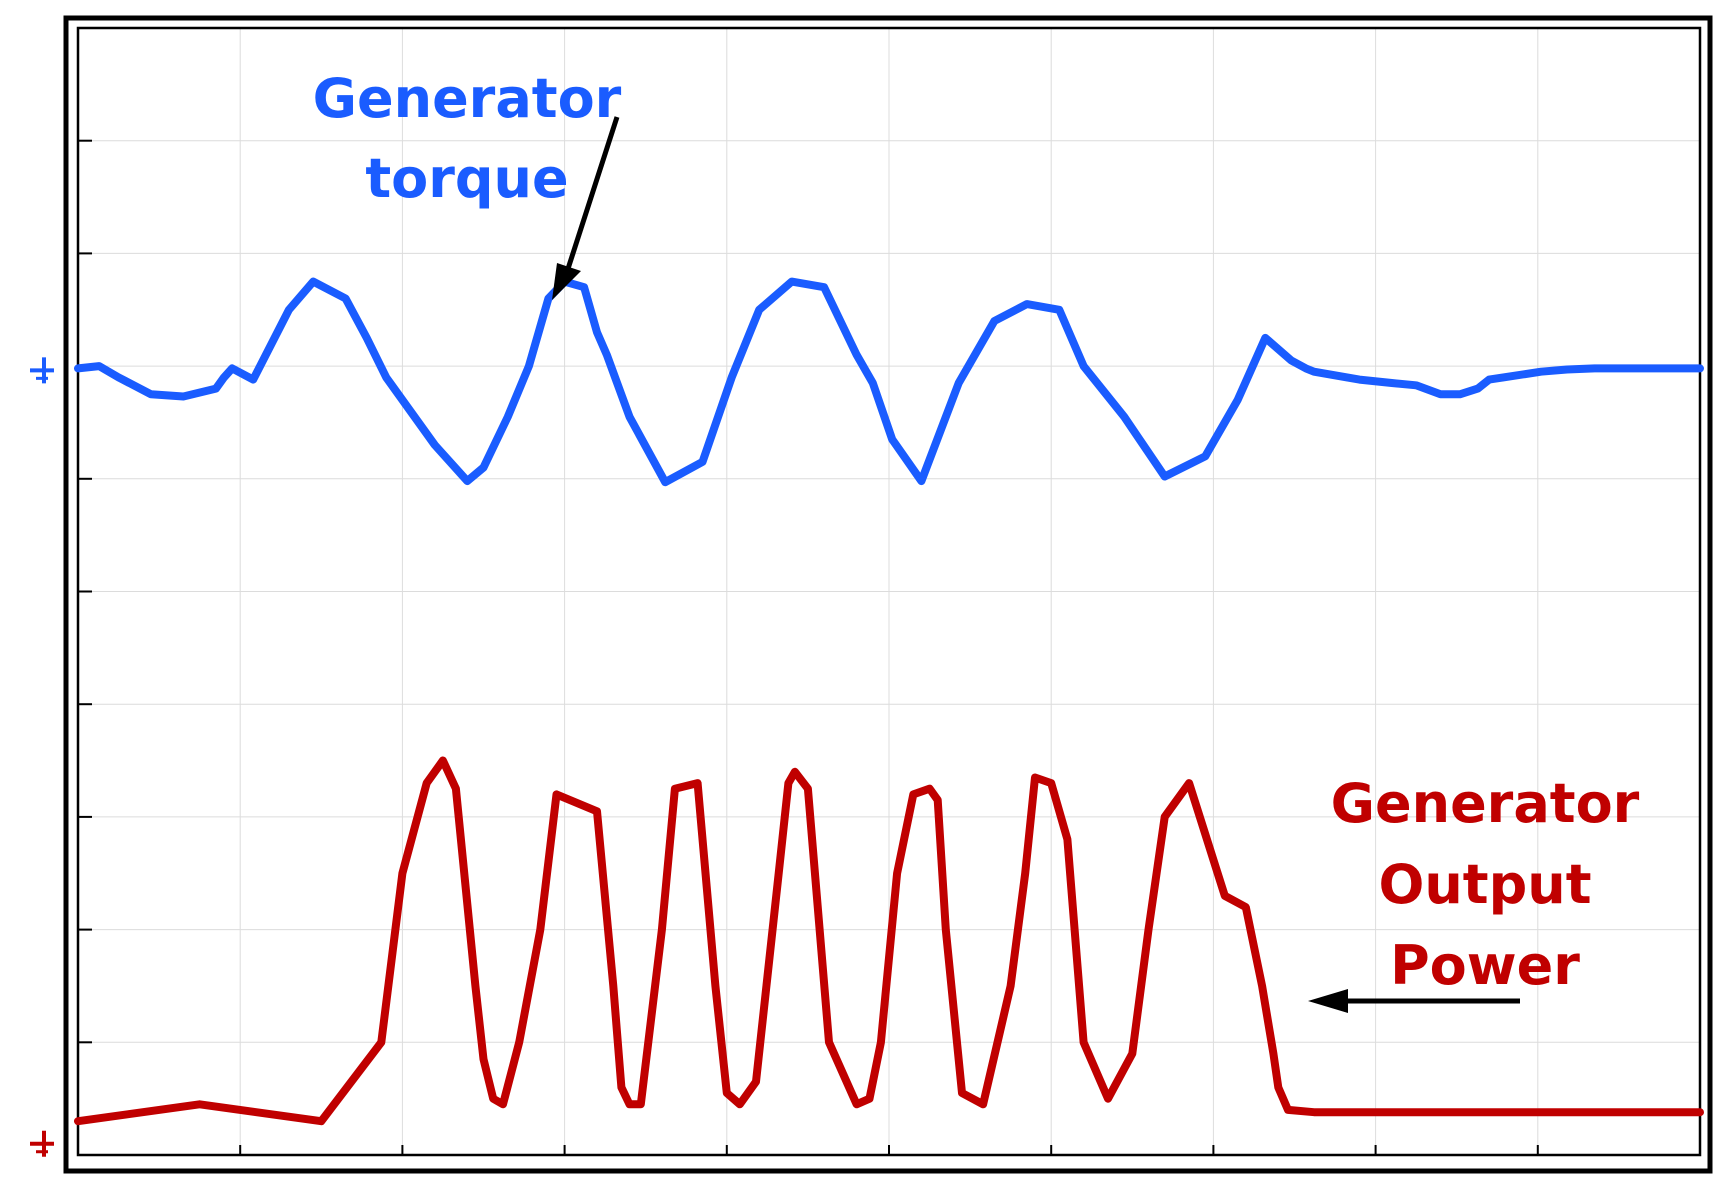  I want to click on generator-output-power-label: Generator, so click(1485, 803).